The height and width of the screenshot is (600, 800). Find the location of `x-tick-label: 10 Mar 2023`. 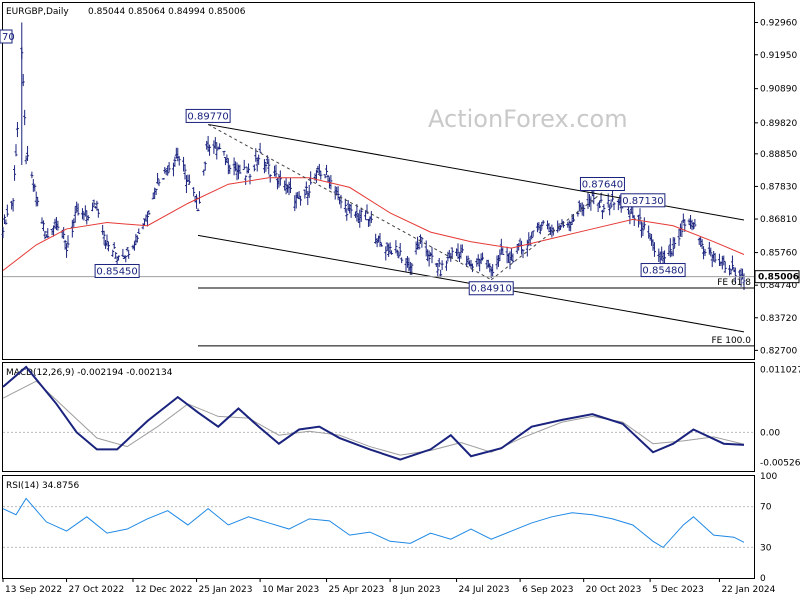

x-tick-label: 10 Mar 2023 is located at coordinates (290, 590).